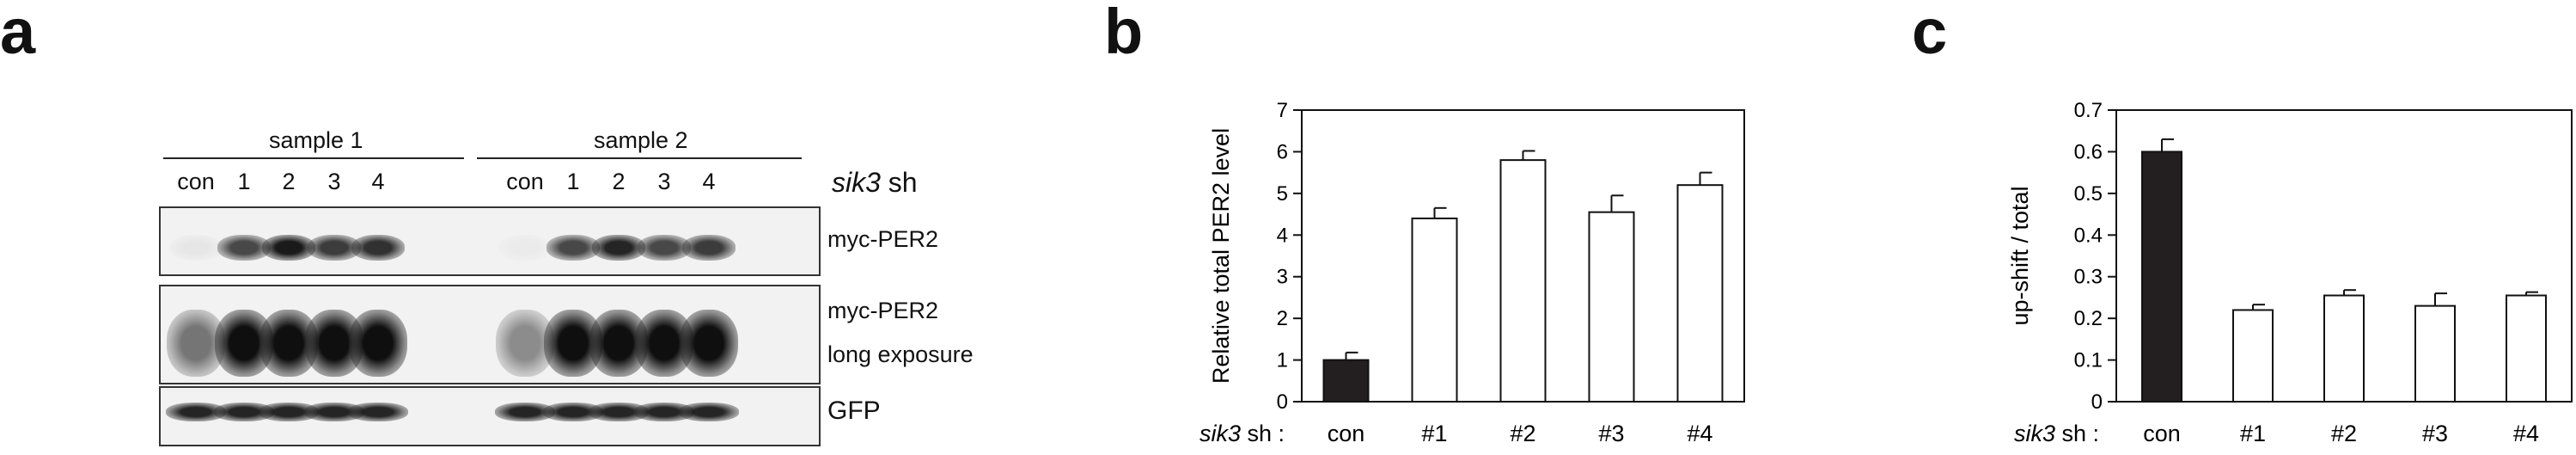 This screenshot has height=455, width=2576. What do you see at coordinates (883, 239) in the screenshot?
I see `row-1-label: myc-PER2` at bounding box center [883, 239].